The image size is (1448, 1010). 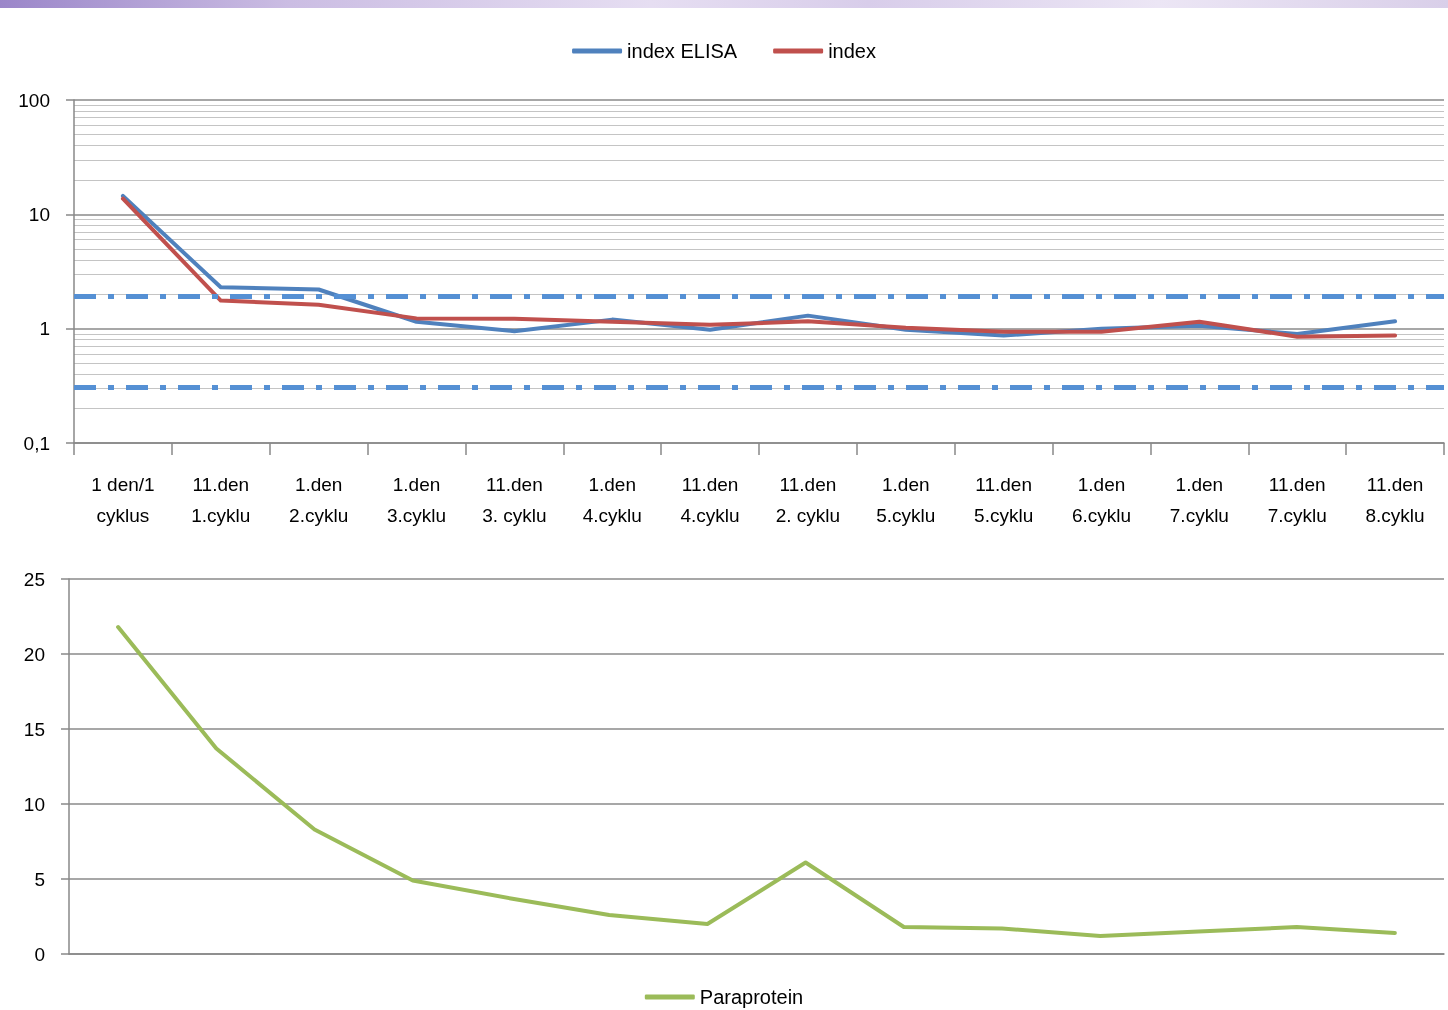 What do you see at coordinates (808, 500) in the screenshot?
I see `x-tick-label: 11.den 2. cyklu` at bounding box center [808, 500].